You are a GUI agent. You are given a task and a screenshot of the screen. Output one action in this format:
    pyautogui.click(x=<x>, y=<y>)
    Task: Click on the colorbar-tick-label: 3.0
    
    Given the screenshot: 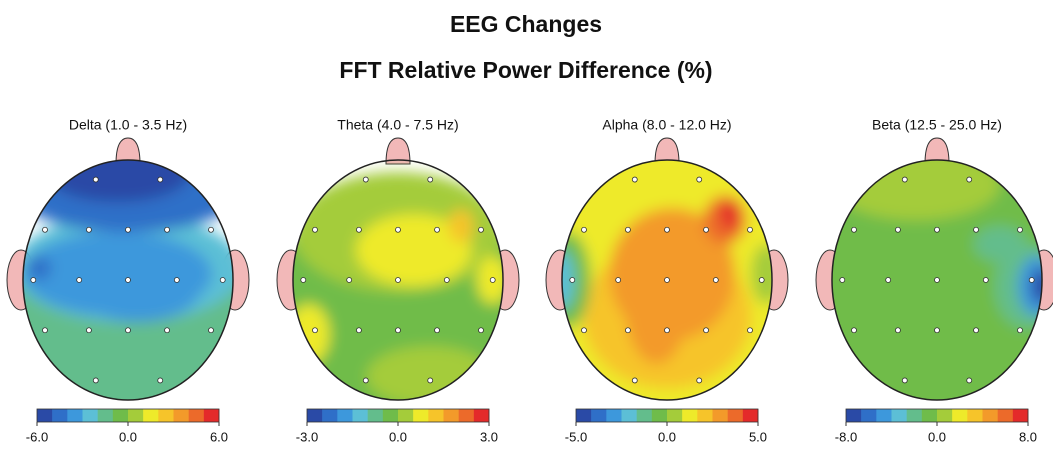 What is the action you would take?
    pyautogui.click(x=489, y=436)
    